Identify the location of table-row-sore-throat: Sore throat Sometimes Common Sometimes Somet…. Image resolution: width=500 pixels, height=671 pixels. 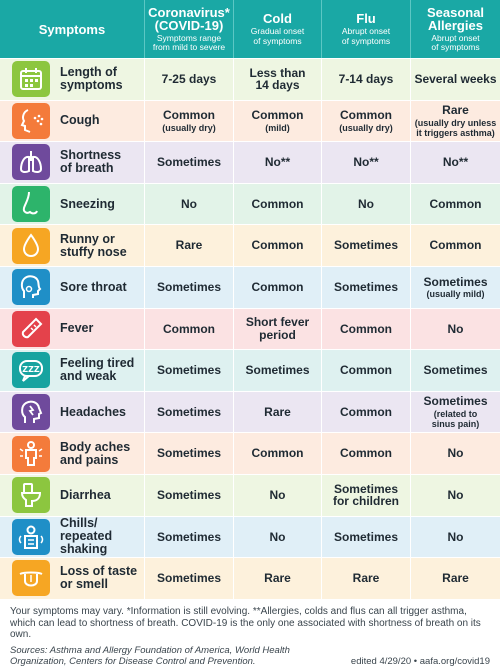
(250, 287).